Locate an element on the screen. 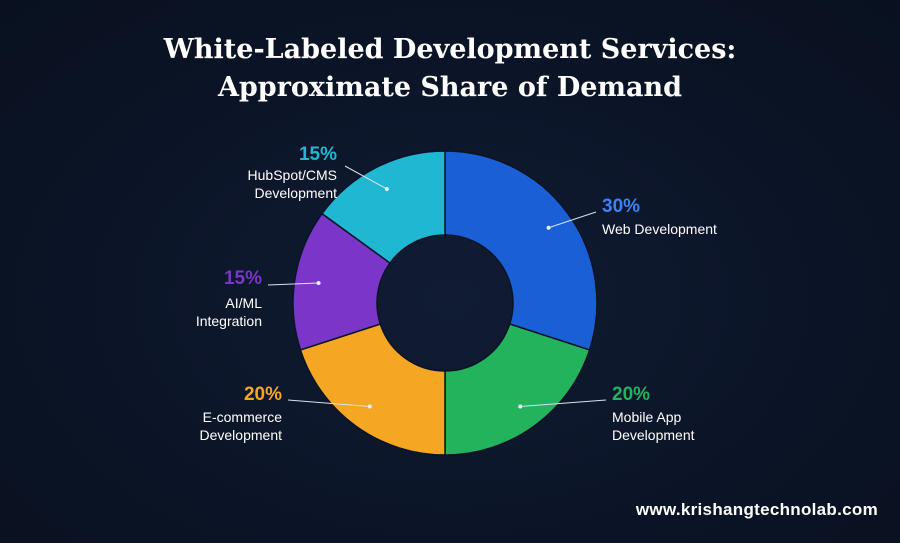 The height and width of the screenshot is (543, 900). slice-category-line: HubSpot/CMS is located at coordinates (292, 175).